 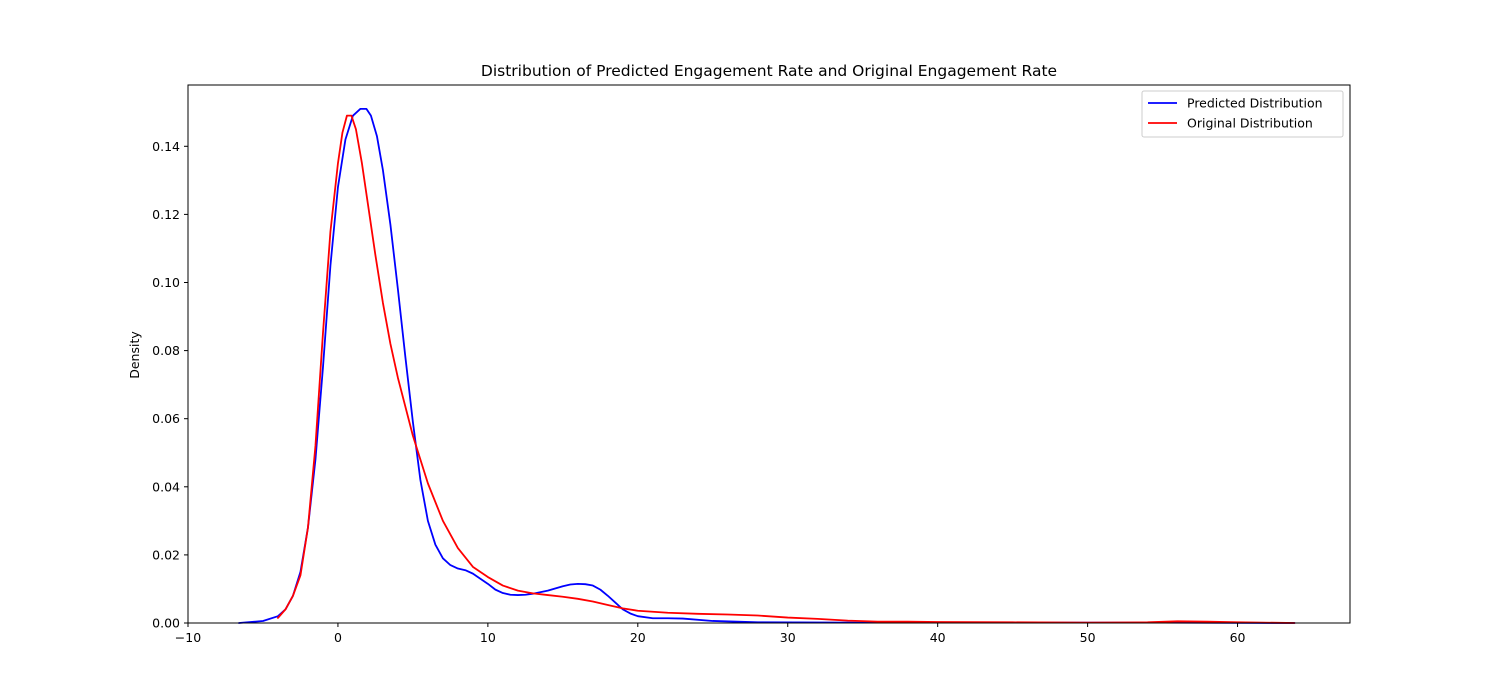 What do you see at coordinates (166, 350) in the screenshot?
I see `y-tick-label: 0.08` at bounding box center [166, 350].